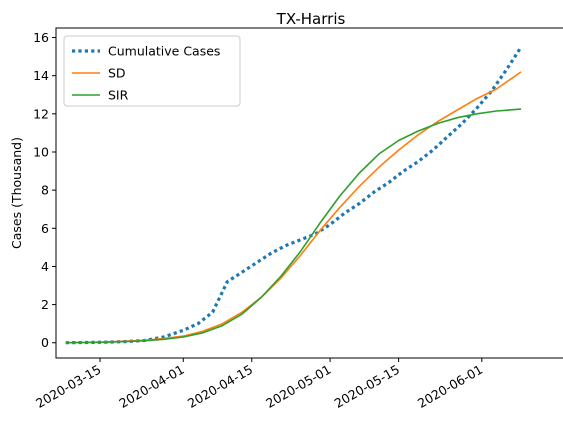 The image size is (563, 430). I want to click on legend-label: SD, so click(117, 73).